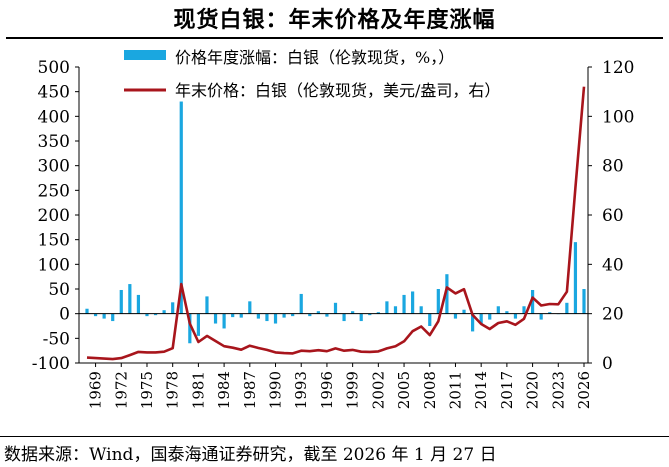 Image resolution: width=669 pixels, height=467 pixels. Describe the element at coordinates (584, 390) in the screenshot. I see `x-tick-label-2026: 2026` at that location.